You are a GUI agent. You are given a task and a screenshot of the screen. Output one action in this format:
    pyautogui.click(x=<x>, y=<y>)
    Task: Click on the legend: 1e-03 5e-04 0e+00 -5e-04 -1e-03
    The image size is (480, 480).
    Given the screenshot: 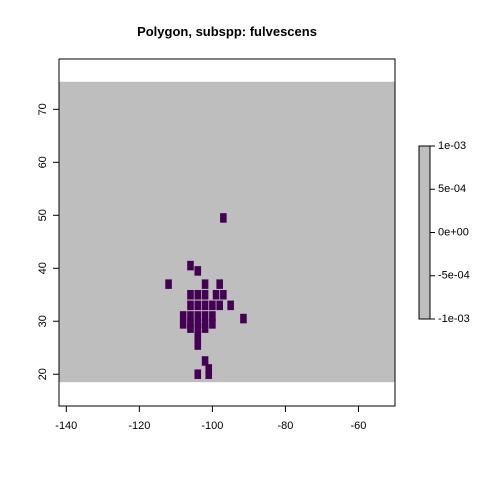 What is the action you would take?
    pyautogui.click(x=444, y=232)
    